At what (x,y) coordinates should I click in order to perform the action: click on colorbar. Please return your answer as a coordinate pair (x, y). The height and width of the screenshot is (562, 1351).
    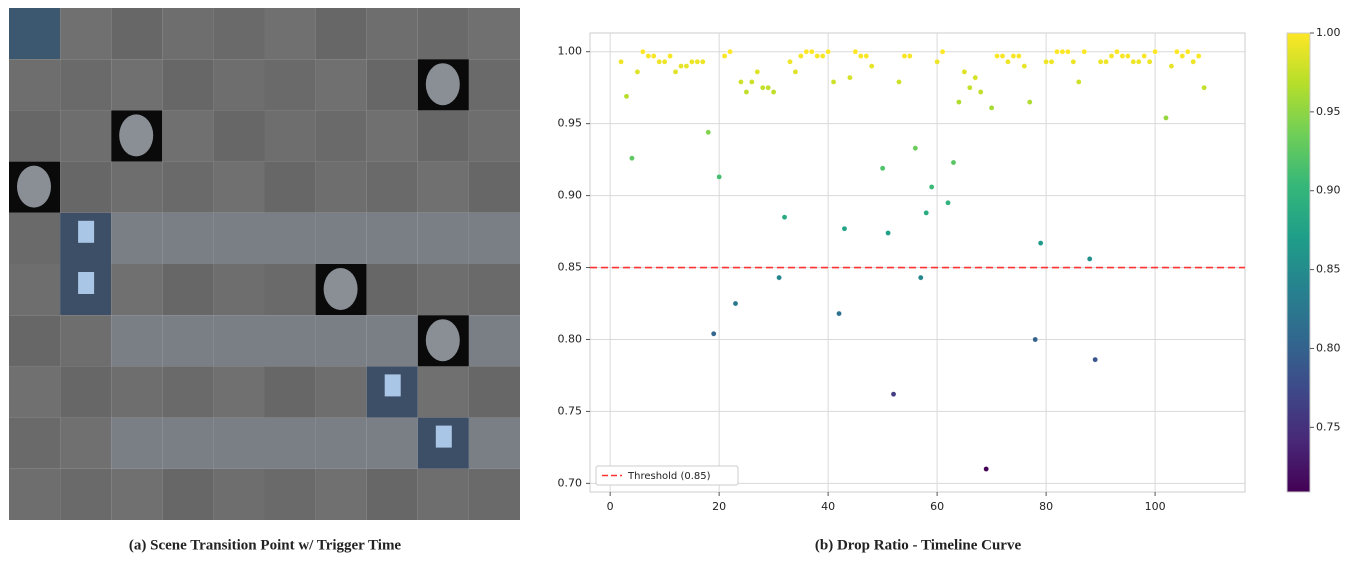
    Looking at the image, I should click on (1298, 262).